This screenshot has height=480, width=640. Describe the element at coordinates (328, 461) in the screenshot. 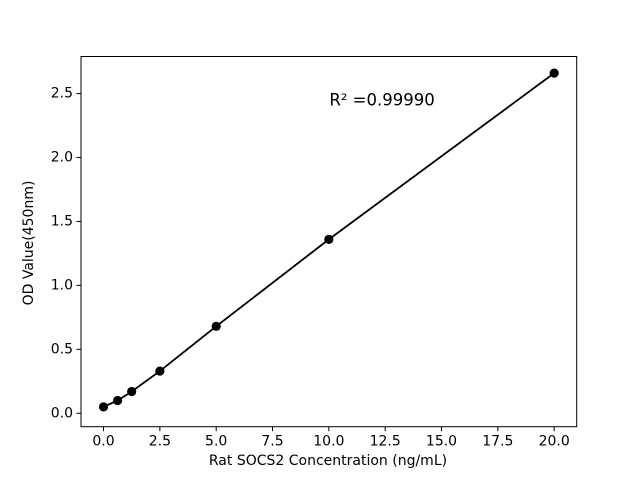

I see `x-axis-label: Rat SOCS2 Concentration (ng/mL)` at that location.